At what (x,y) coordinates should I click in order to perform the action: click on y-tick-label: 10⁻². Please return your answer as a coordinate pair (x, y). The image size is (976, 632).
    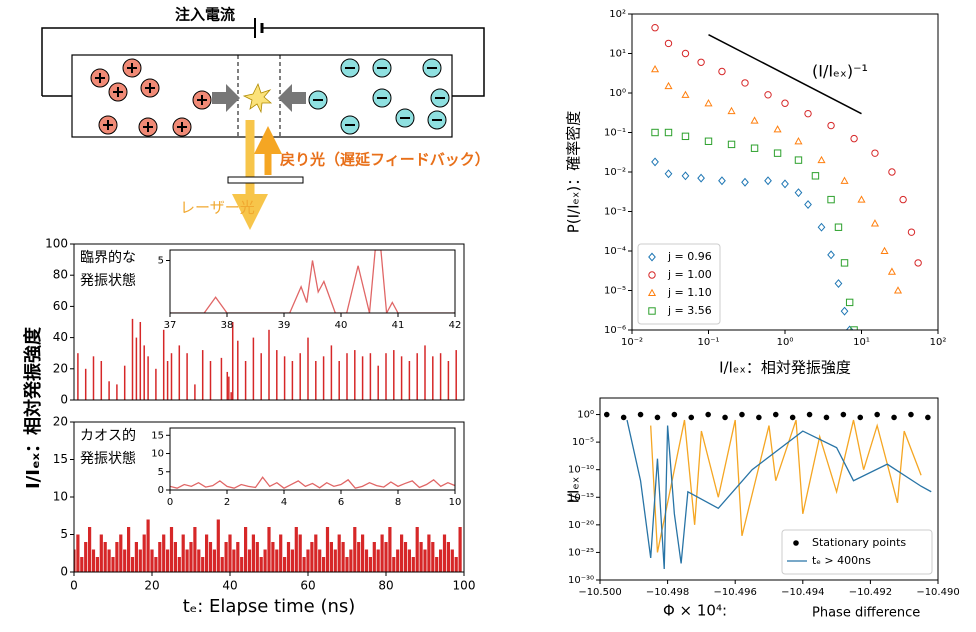
    Looking at the image, I should click on (615, 172).